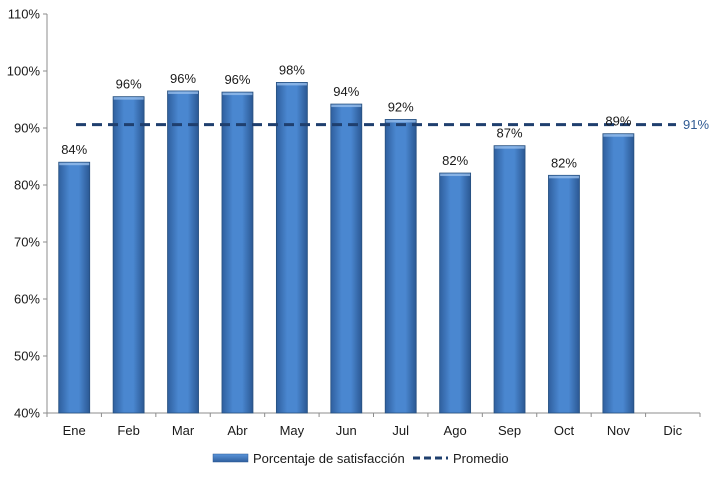 The image size is (714, 484). Describe the element at coordinates (27, 214) in the screenshot. I see `y-axis: 40% 50% 60% 70% 80% 90% 100% 110%` at that location.